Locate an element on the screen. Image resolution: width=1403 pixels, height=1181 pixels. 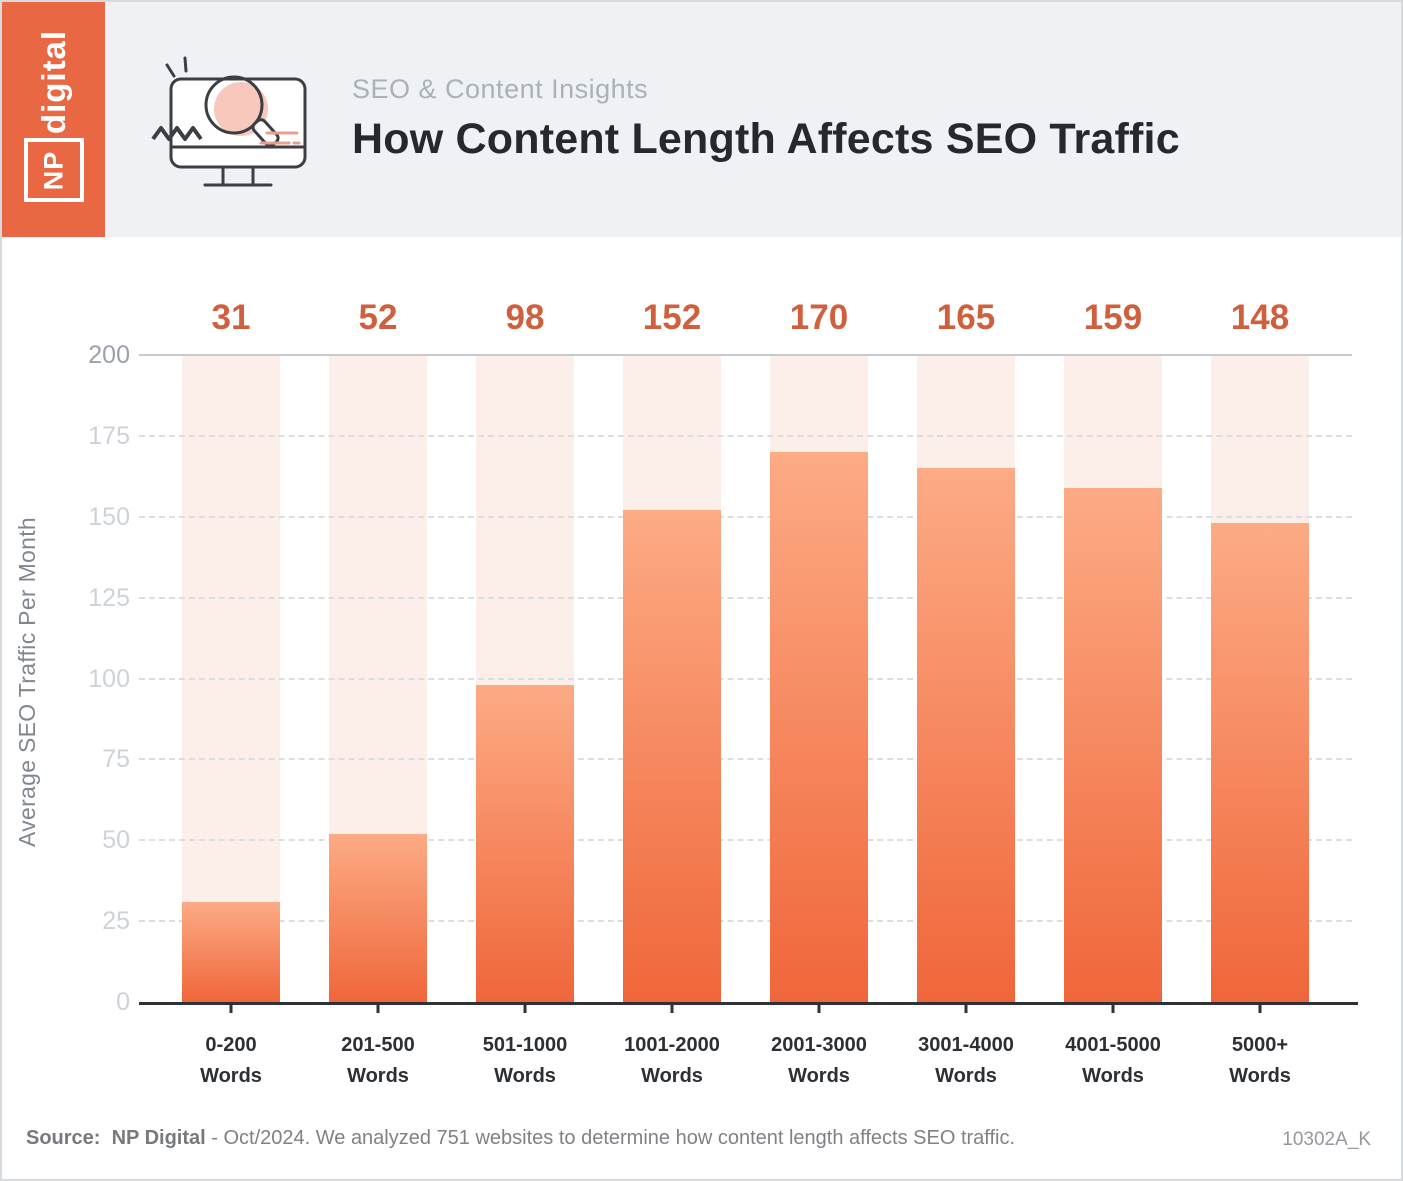
x-category-label: 501-1000 Words is located at coordinates (525, 1060).